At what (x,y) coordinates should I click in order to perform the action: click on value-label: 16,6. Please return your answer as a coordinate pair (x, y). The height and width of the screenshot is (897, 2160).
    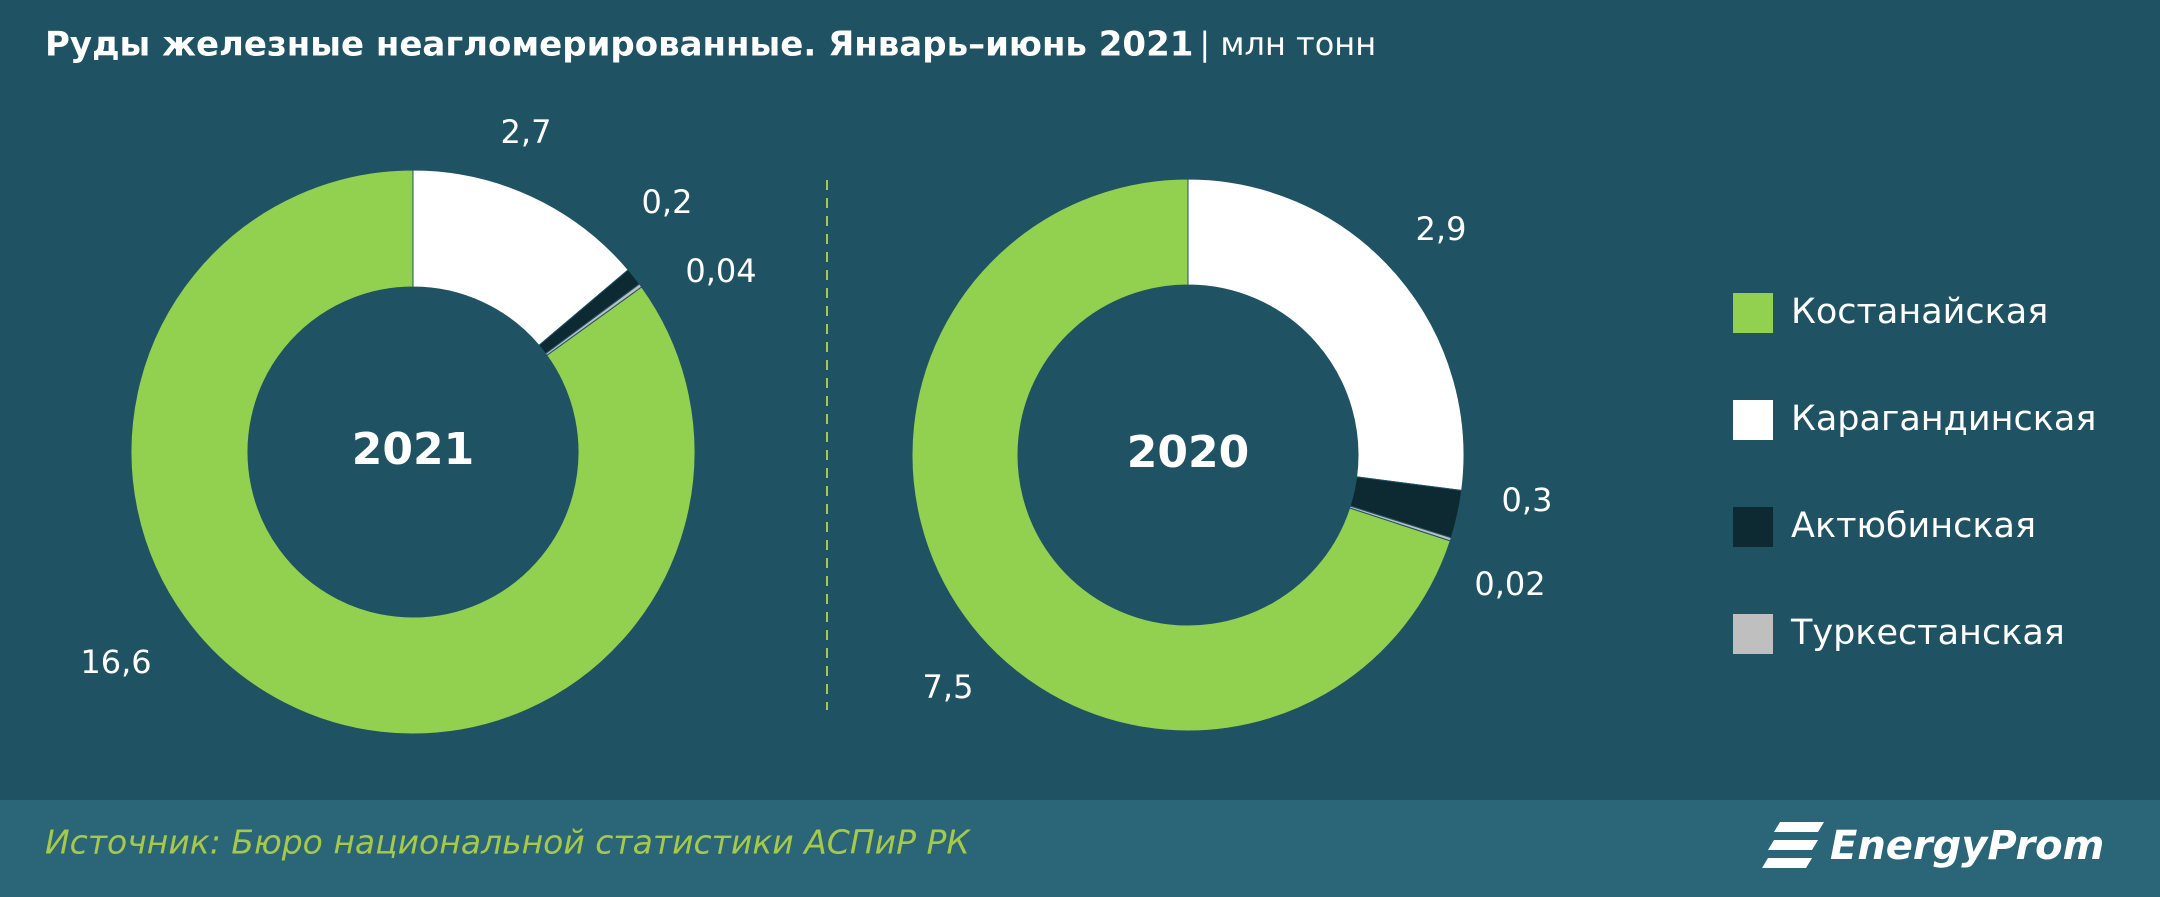
    Looking at the image, I should click on (115, 662).